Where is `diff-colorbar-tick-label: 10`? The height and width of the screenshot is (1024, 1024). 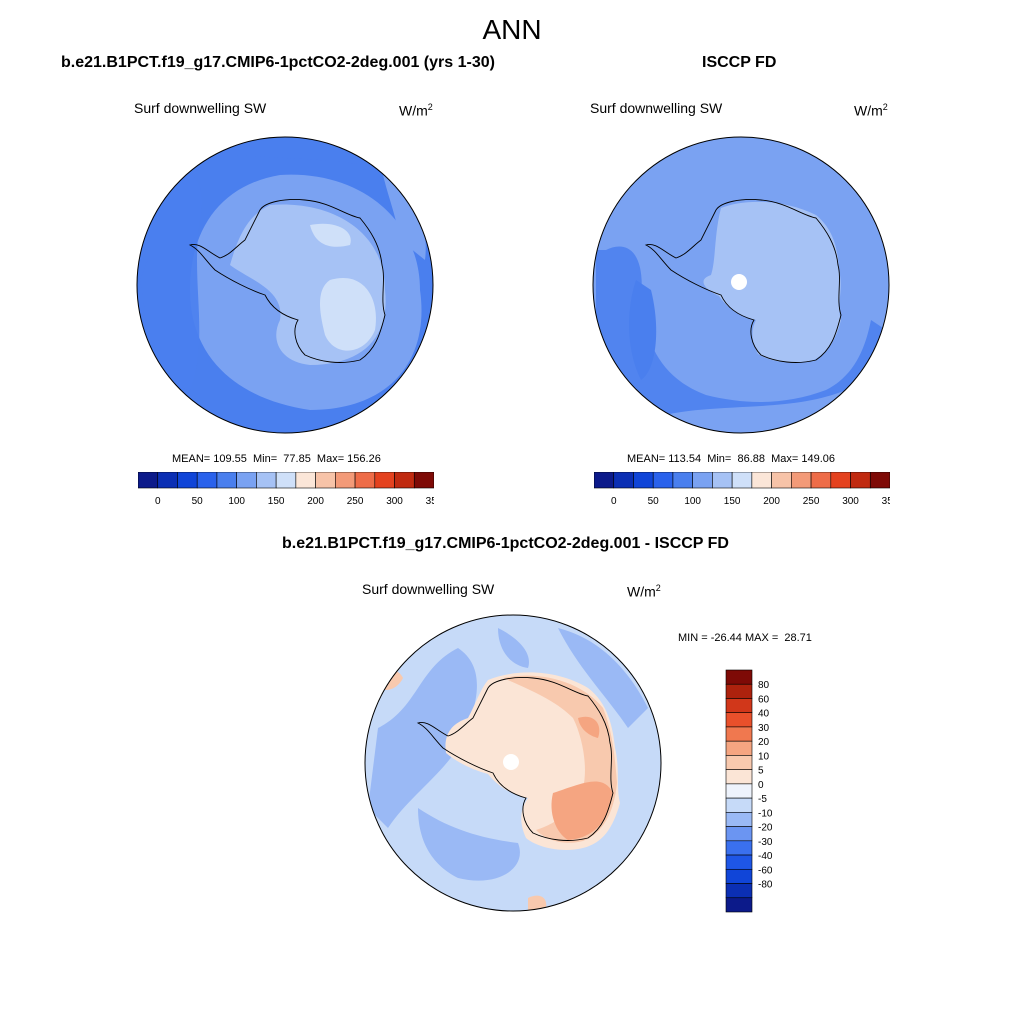 diff-colorbar-tick-label: 10 is located at coordinates (764, 756).